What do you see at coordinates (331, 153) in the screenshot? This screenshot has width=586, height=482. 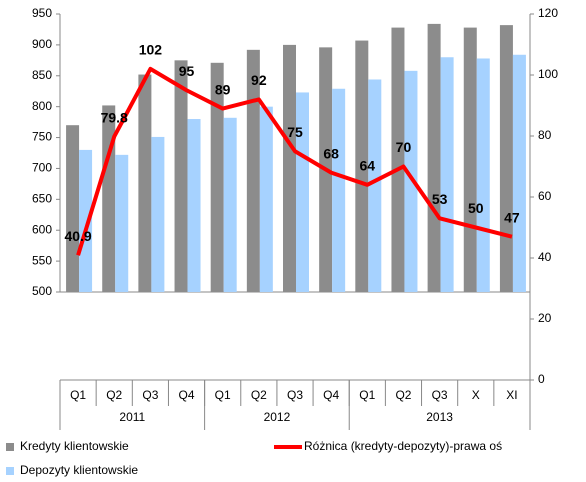 I see `data-label: 68` at bounding box center [331, 153].